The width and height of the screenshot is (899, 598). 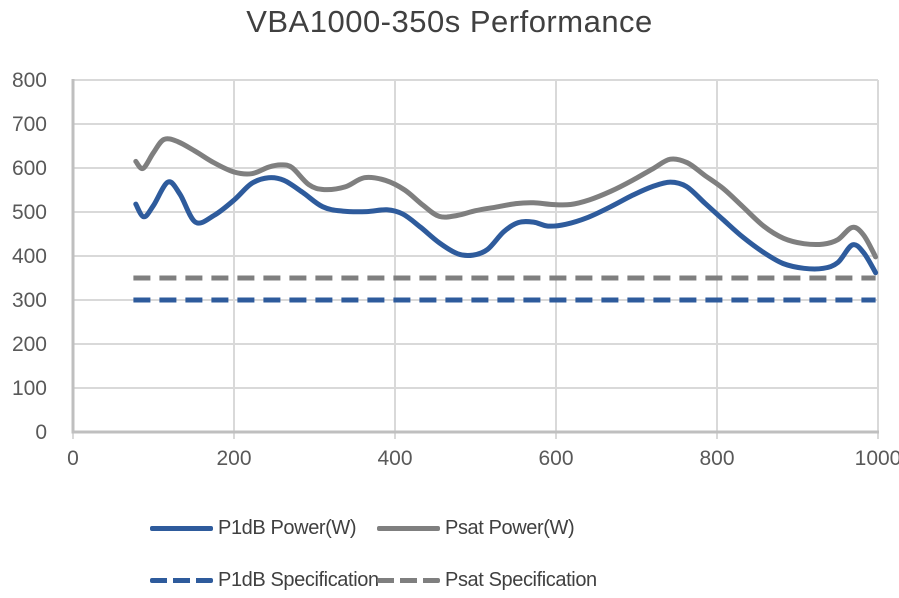 What do you see at coordinates (29, 256) in the screenshot?
I see `y-tick-label-400: 400` at bounding box center [29, 256].